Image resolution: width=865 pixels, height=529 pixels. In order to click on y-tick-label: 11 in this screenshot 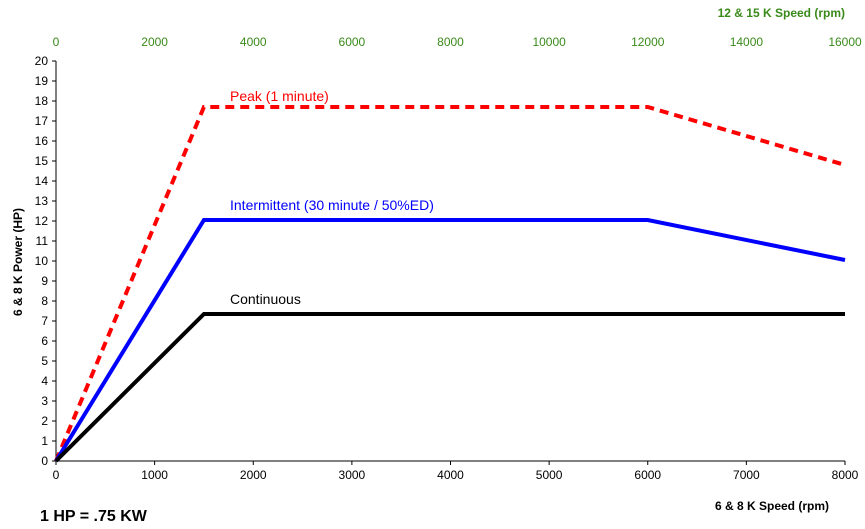, I will do `click(42, 241)`.